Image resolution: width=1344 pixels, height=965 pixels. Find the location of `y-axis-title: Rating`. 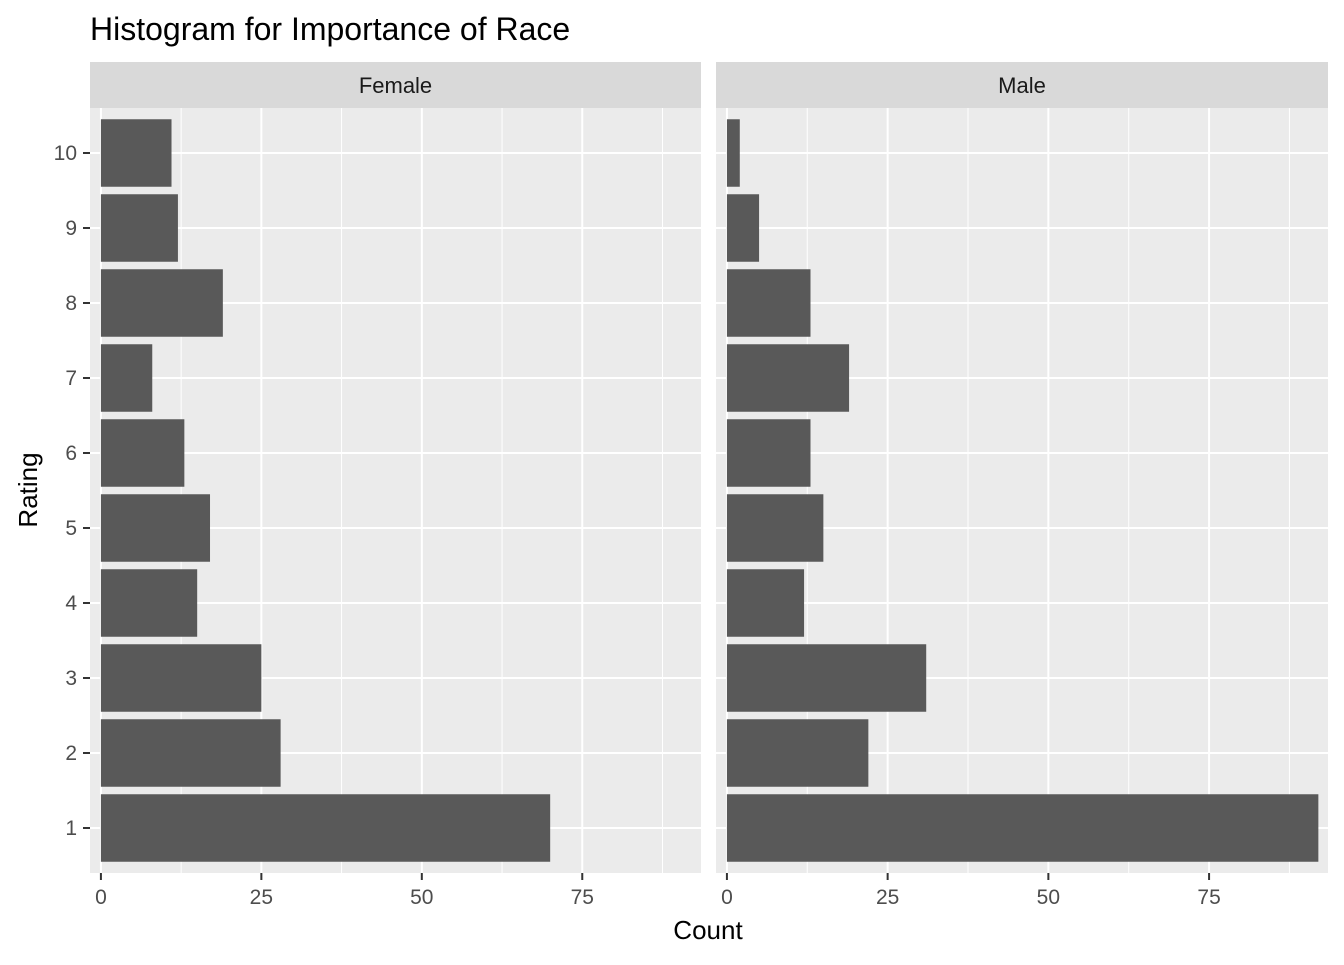

y-axis-title: Rating is located at coordinates (28, 489).